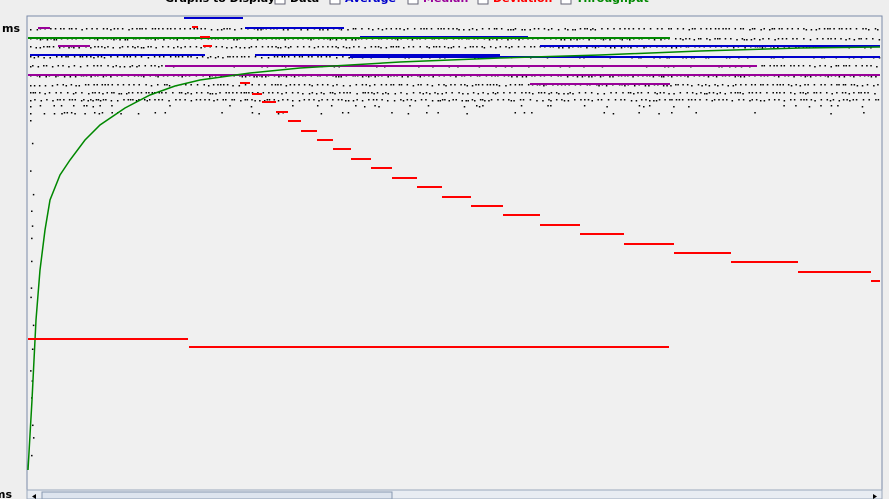 Image resolution: width=889 pixels, height=499 pixels. I want to click on legend-title: Graphs to Display, so click(220, 2).